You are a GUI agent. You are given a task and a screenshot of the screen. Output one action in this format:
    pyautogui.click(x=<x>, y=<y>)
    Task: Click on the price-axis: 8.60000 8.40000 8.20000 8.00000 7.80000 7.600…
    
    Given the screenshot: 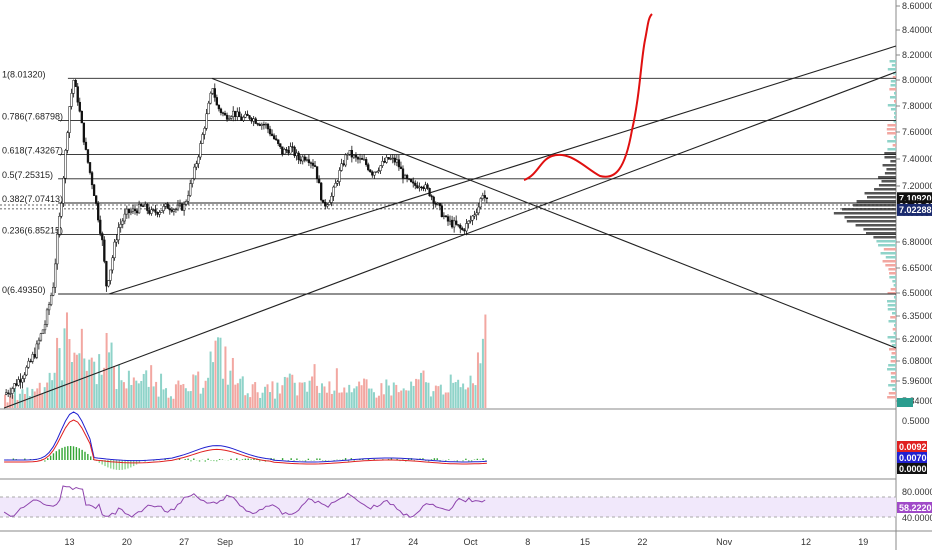 What is the action you would take?
    pyautogui.click(x=914, y=204)
    